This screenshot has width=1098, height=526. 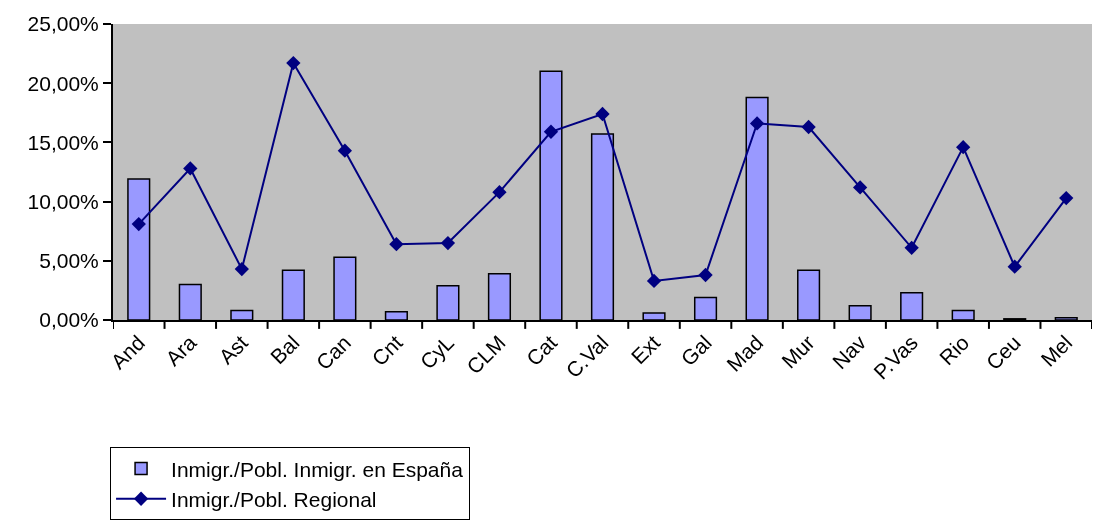 What do you see at coordinates (274, 499) in the screenshot?
I see `legend-label: Inmigr./Pobl. Regional` at bounding box center [274, 499].